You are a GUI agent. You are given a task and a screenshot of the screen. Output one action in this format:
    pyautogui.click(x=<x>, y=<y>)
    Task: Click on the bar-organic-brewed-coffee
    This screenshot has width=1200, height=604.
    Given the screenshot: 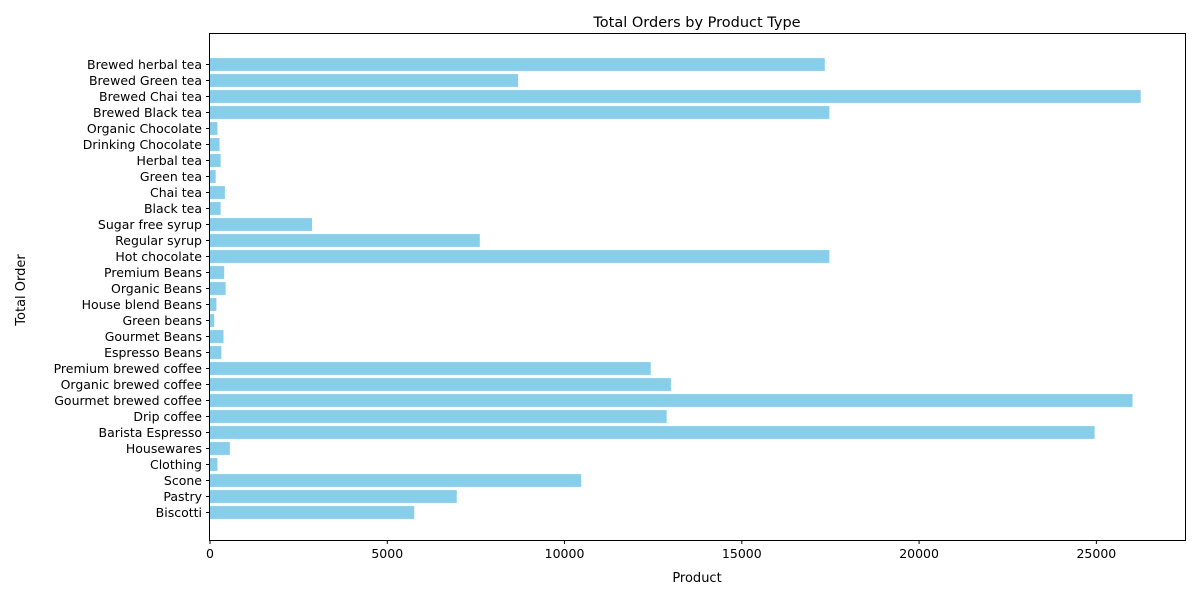 What is the action you would take?
    pyautogui.click(x=440, y=384)
    